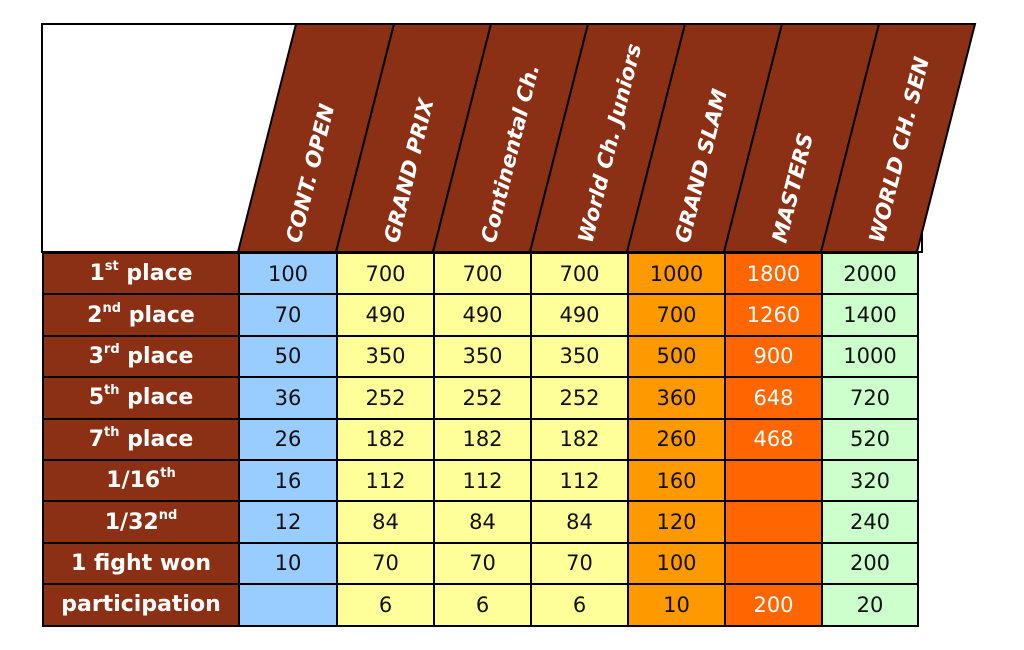 This screenshot has height=650, width=1024. I want to click on row-label: 1/16th, so click(141, 480).